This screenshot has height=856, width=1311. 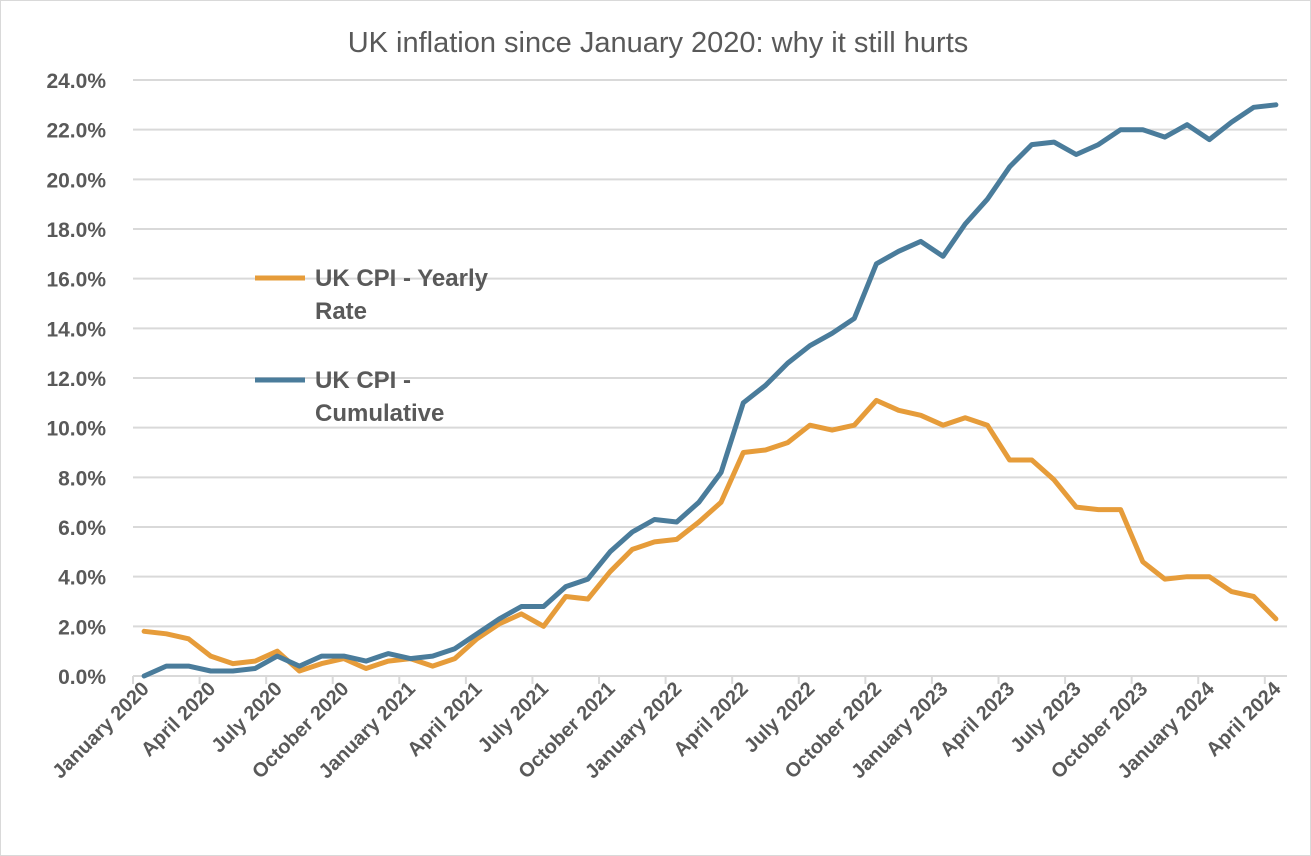 What do you see at coordinates (82, 578) in the screenshot?
I see `y-tick-label: 4.0%` at bounding box center [82, 578].